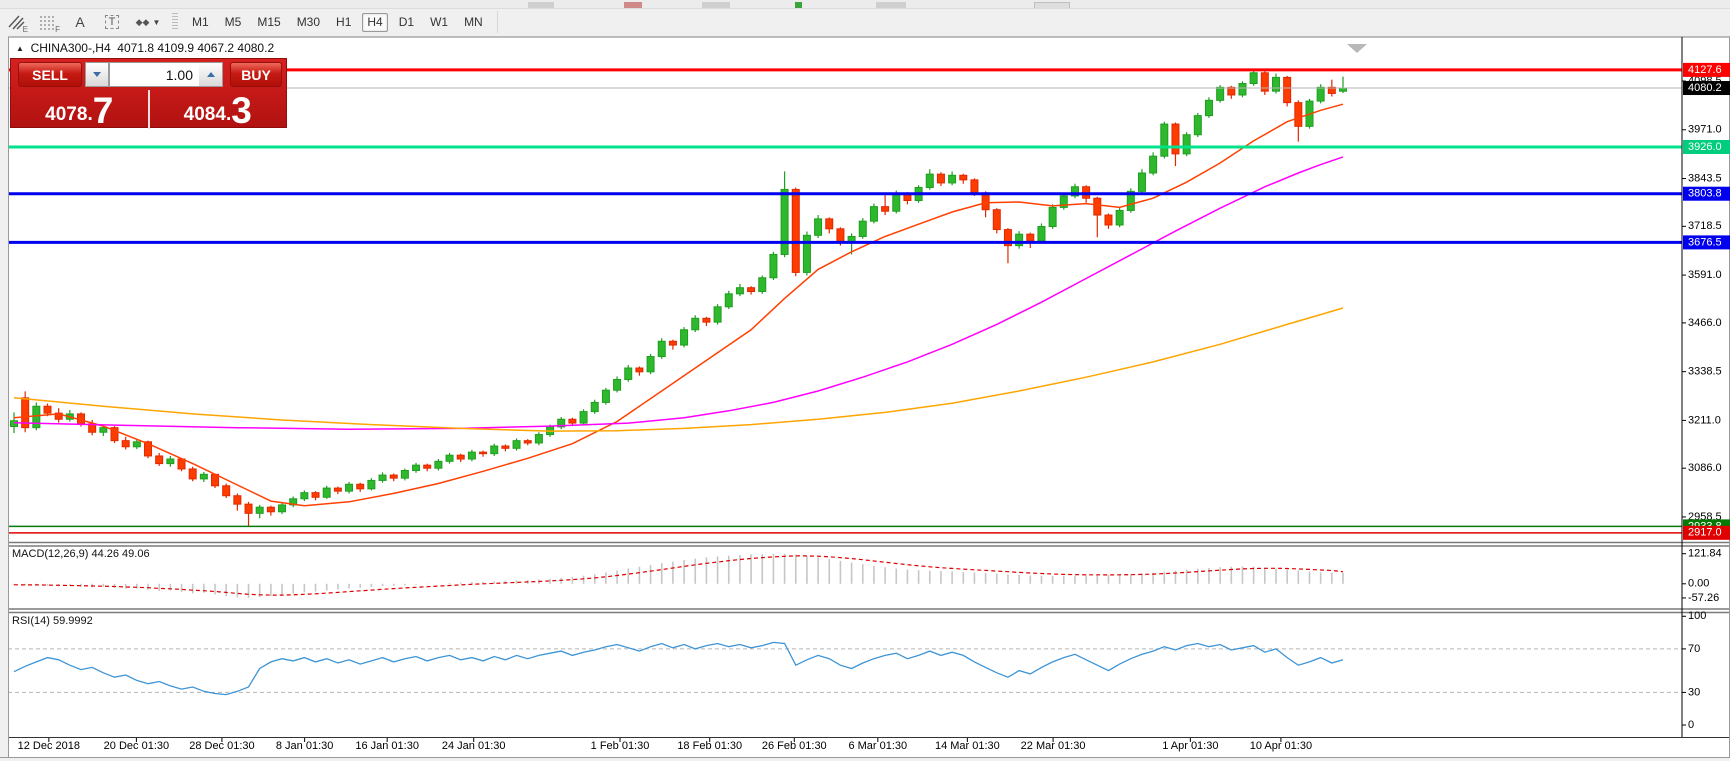 This screenshot has height=761, width=1730. What do you see at coordinates (154, 74) in the screenshot?
I see `volume-input` at bounding box center [154, 74].